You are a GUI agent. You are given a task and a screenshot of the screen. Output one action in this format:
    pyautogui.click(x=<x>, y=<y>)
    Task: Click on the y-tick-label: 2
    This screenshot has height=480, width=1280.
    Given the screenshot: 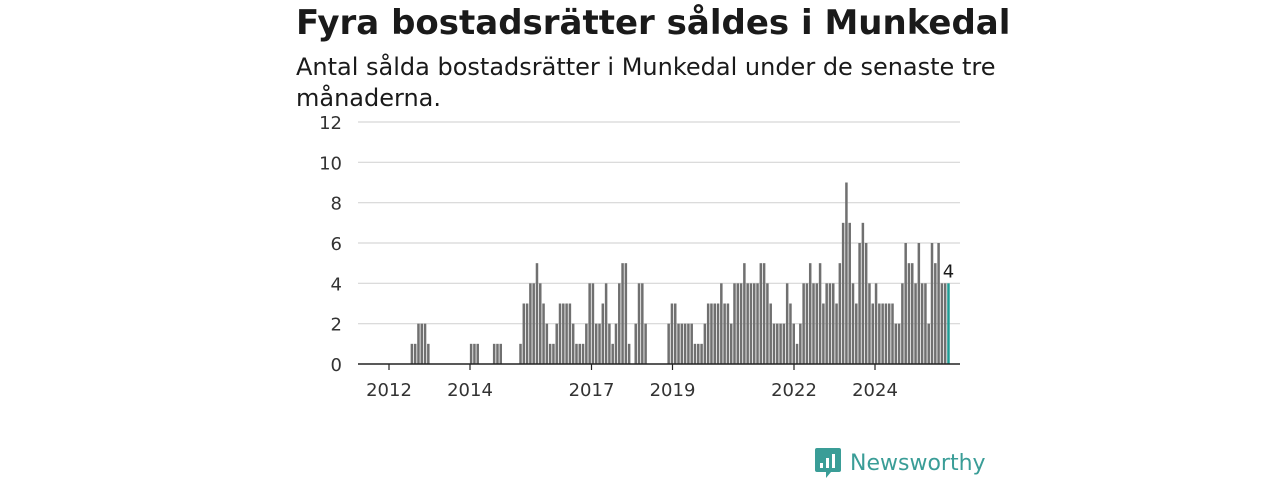 What is the action you would take?
    pyautogui.click(x=336, y=325)
    